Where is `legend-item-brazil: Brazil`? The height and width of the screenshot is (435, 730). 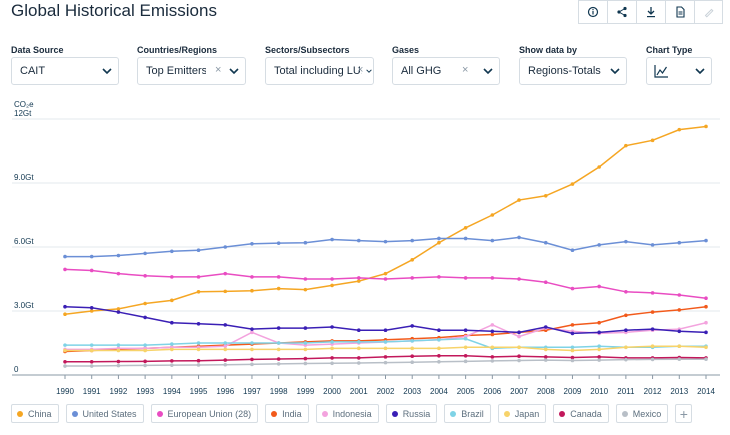
legend-item-brazil: Brazil is located at coordinates (467, 413).